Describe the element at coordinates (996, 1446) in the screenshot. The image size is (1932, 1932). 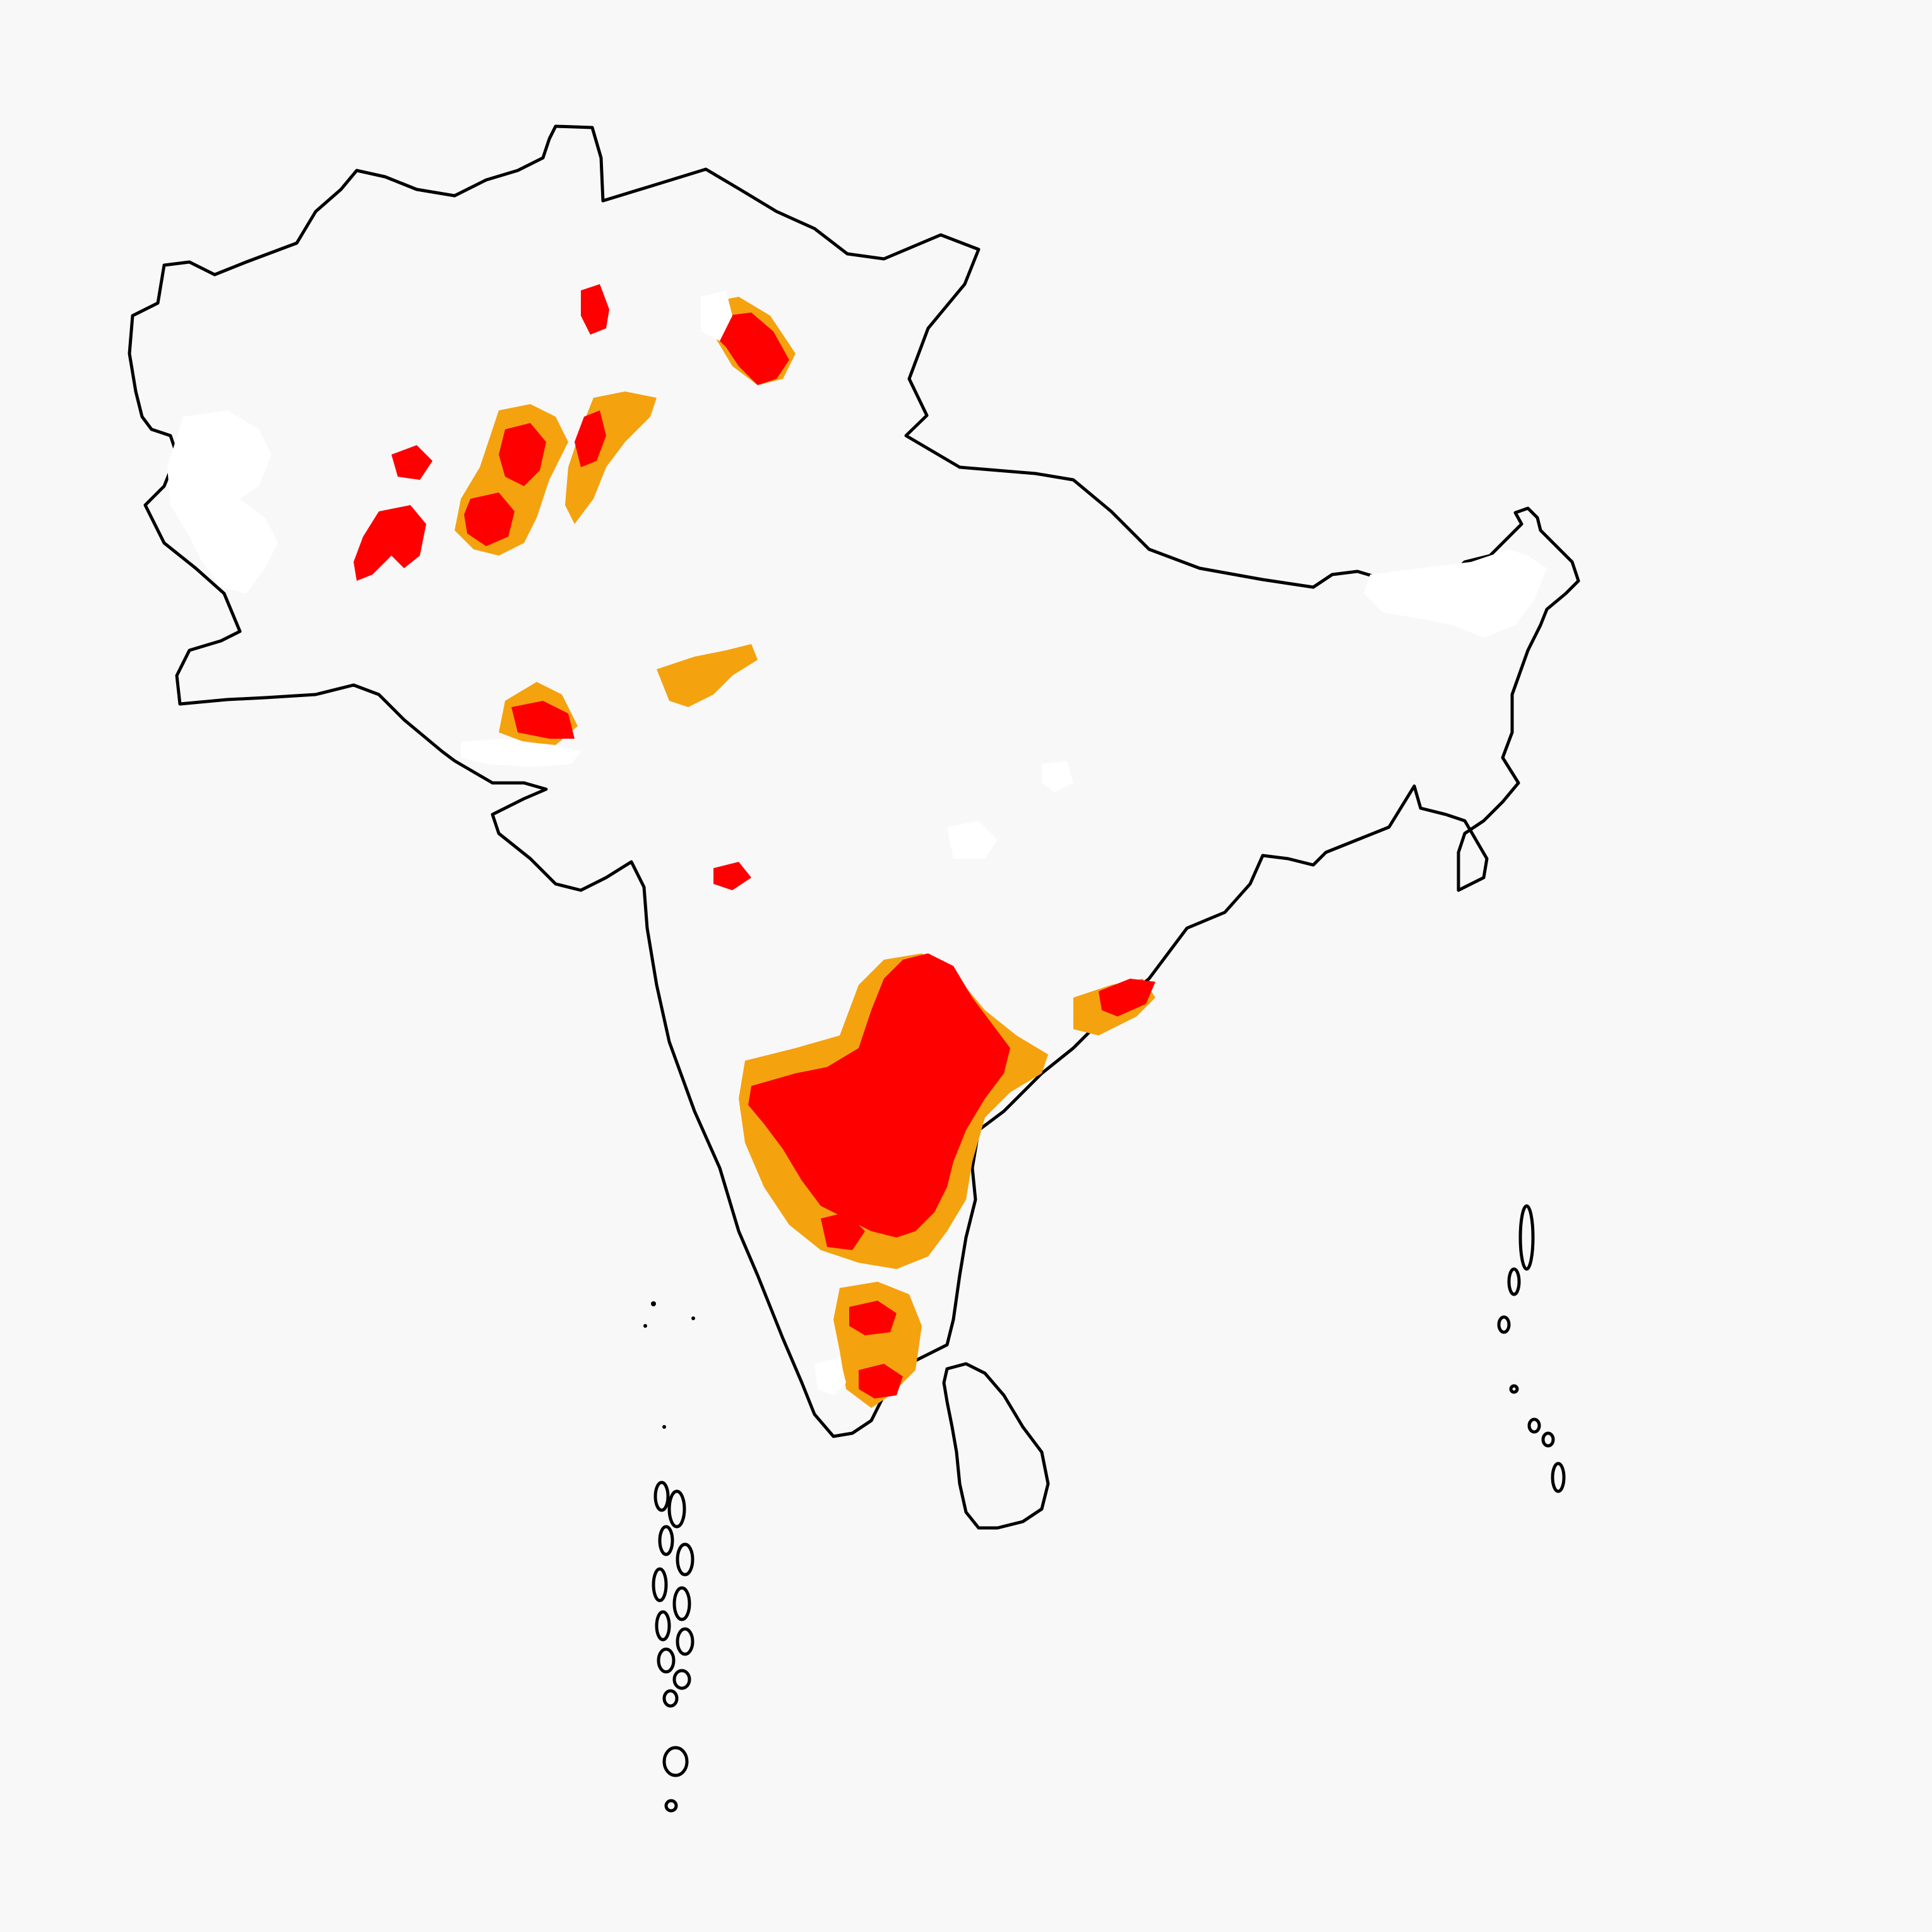
I see `sri-lanka-outline` at that location.